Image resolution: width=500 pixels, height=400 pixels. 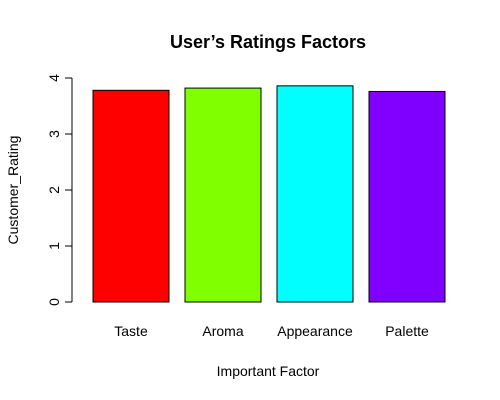 What do you see at coordinates (315, 331) in the screenshot?
I see `category-label-appearance: Appearance` at bounding box center [315, 331].